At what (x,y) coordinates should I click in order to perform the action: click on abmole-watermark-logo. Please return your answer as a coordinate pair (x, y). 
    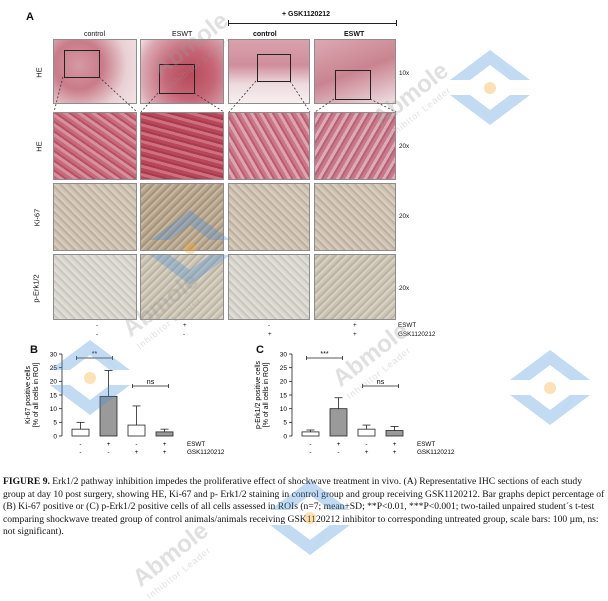
    Looking at the image, I should click on (550, 390).